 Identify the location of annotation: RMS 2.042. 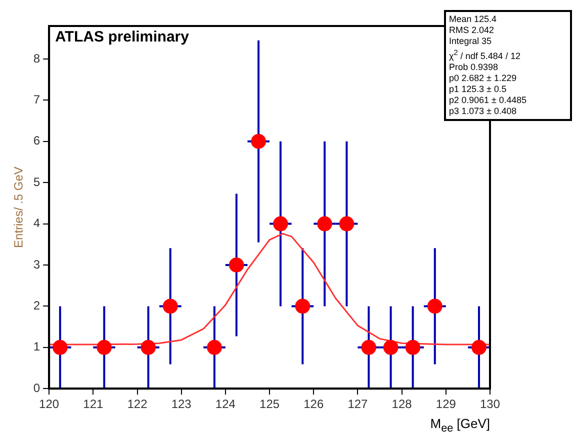
(472, 30).